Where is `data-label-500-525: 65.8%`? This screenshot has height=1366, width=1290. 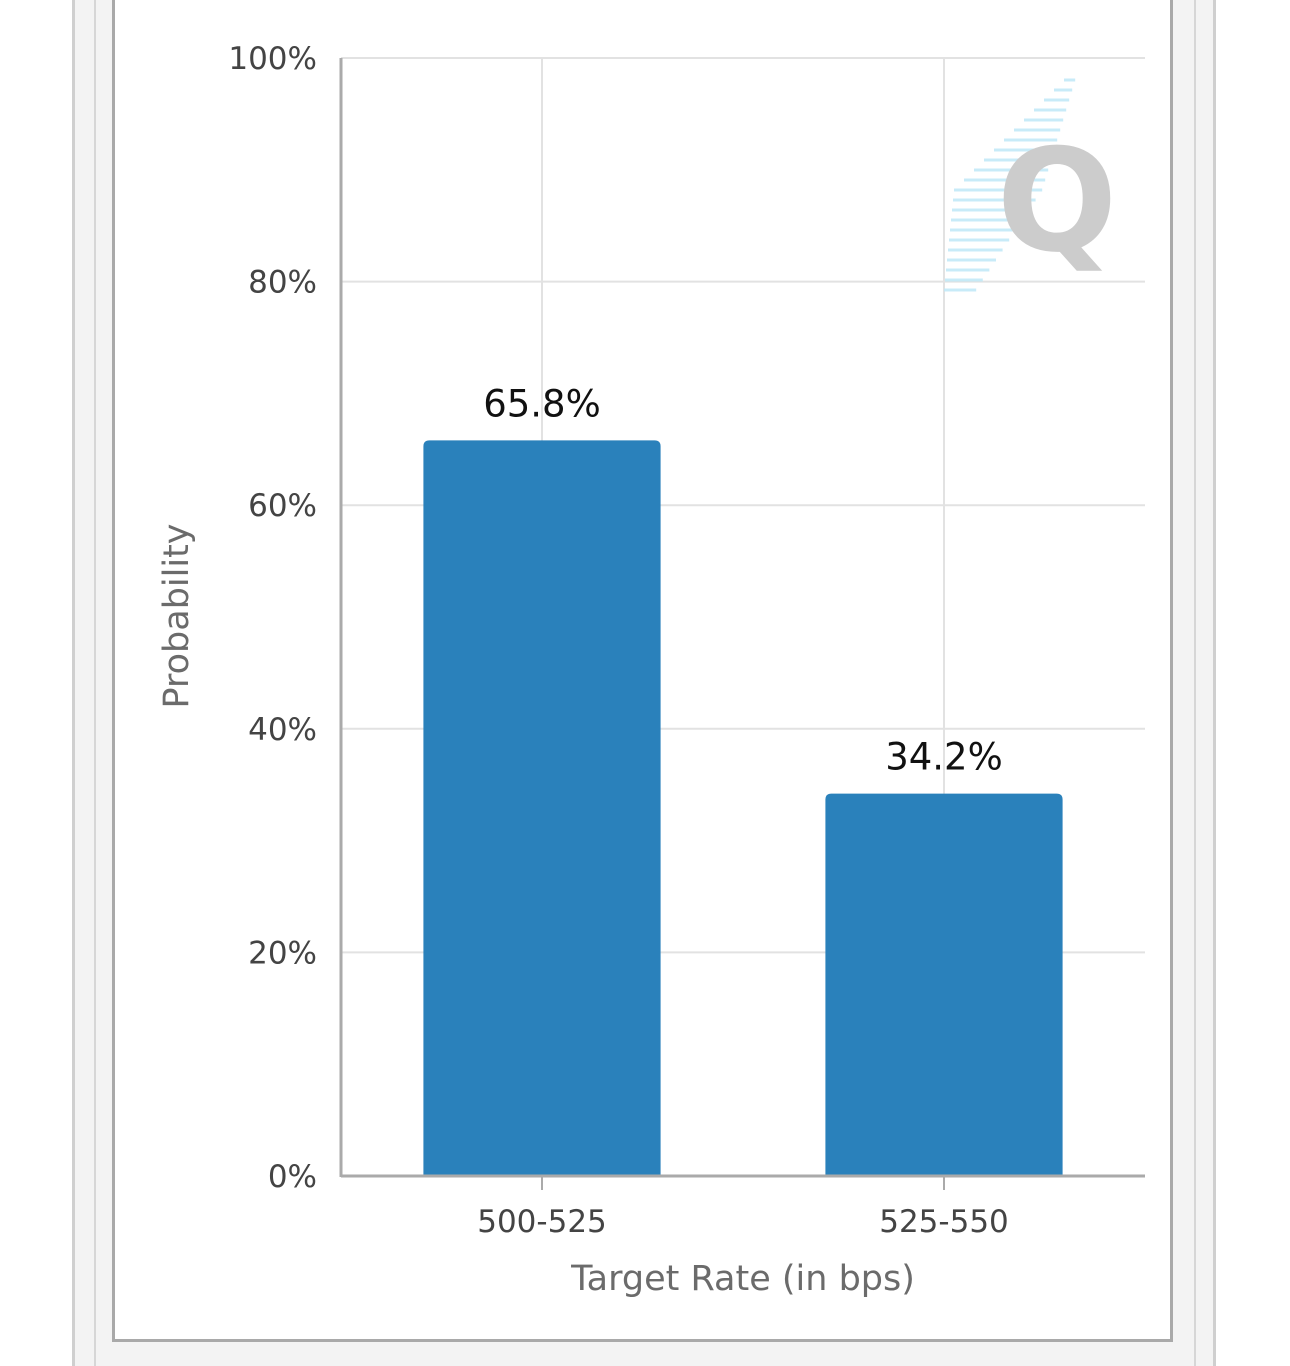 data-label-500-525: 65.8% is located at coordinates (542, 403).